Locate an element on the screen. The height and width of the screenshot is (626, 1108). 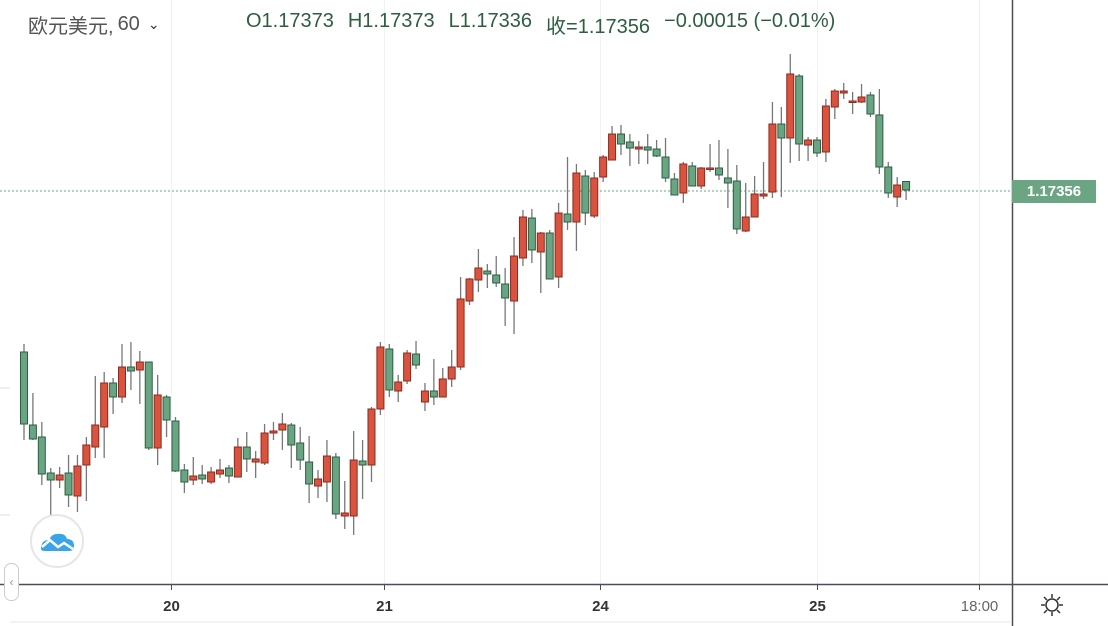
sun-gear-icon is located at coordinates (1052, 605).